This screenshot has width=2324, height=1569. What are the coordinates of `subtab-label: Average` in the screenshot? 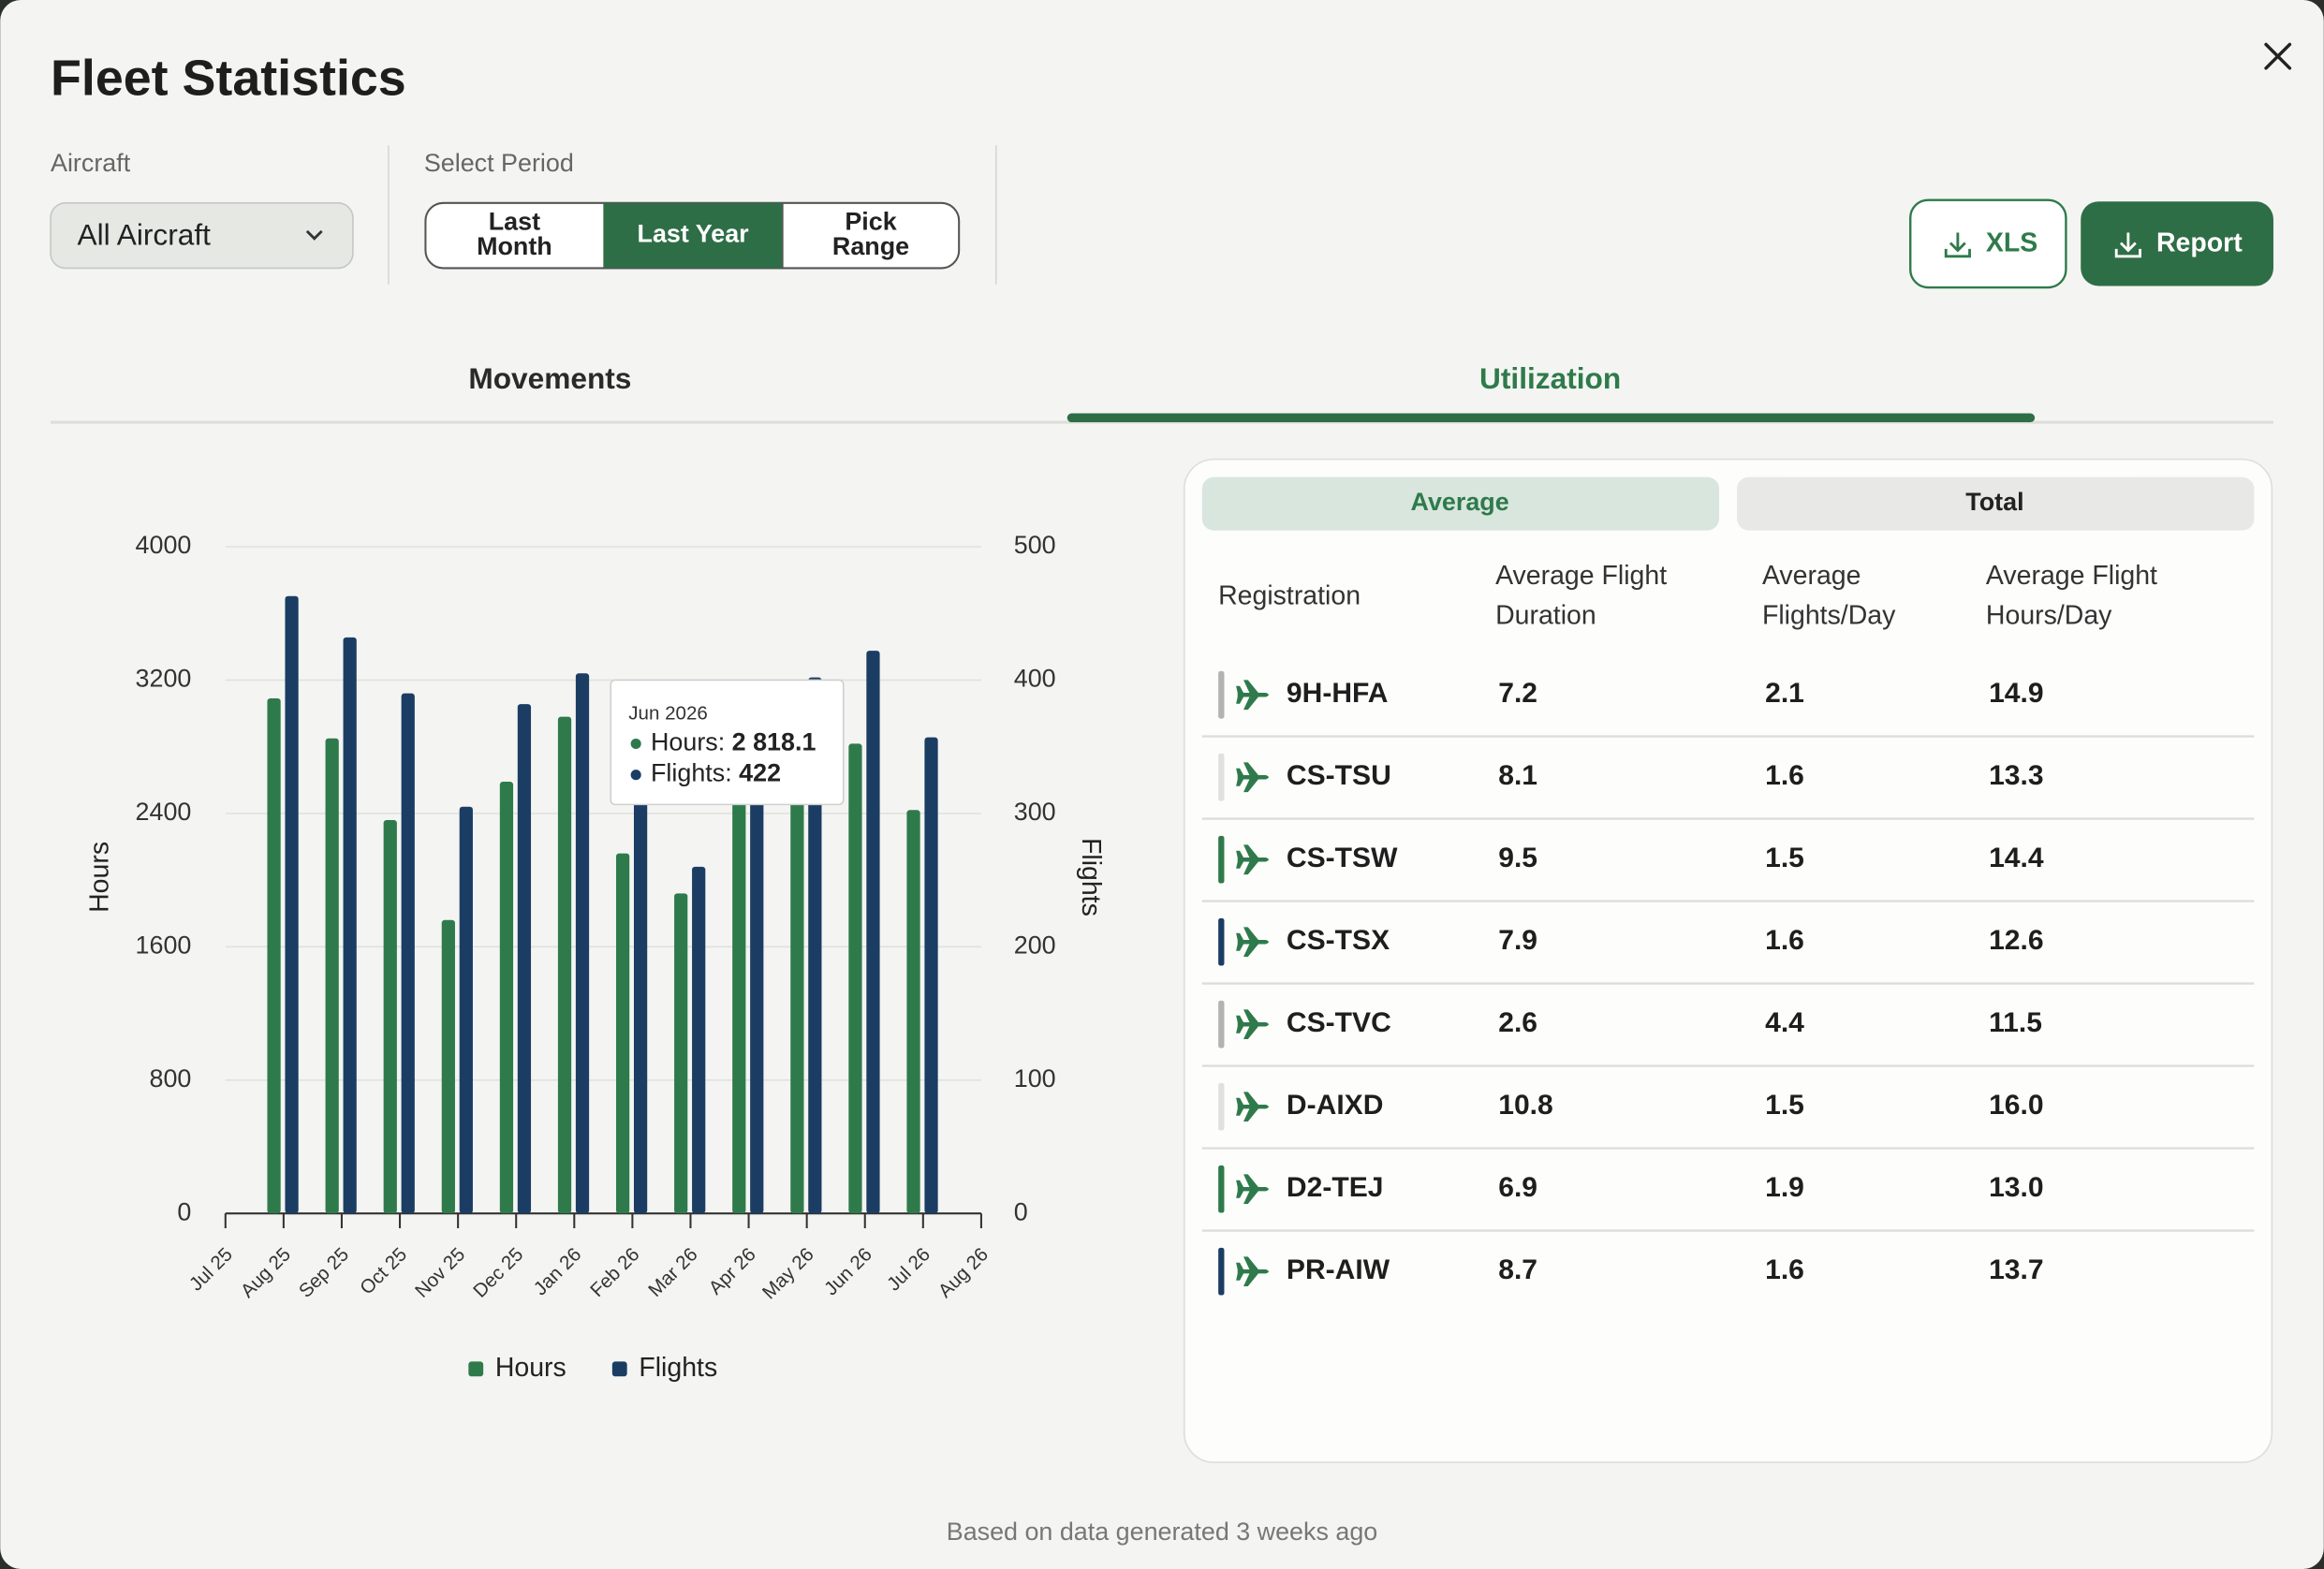 It's located at (1460, 502).